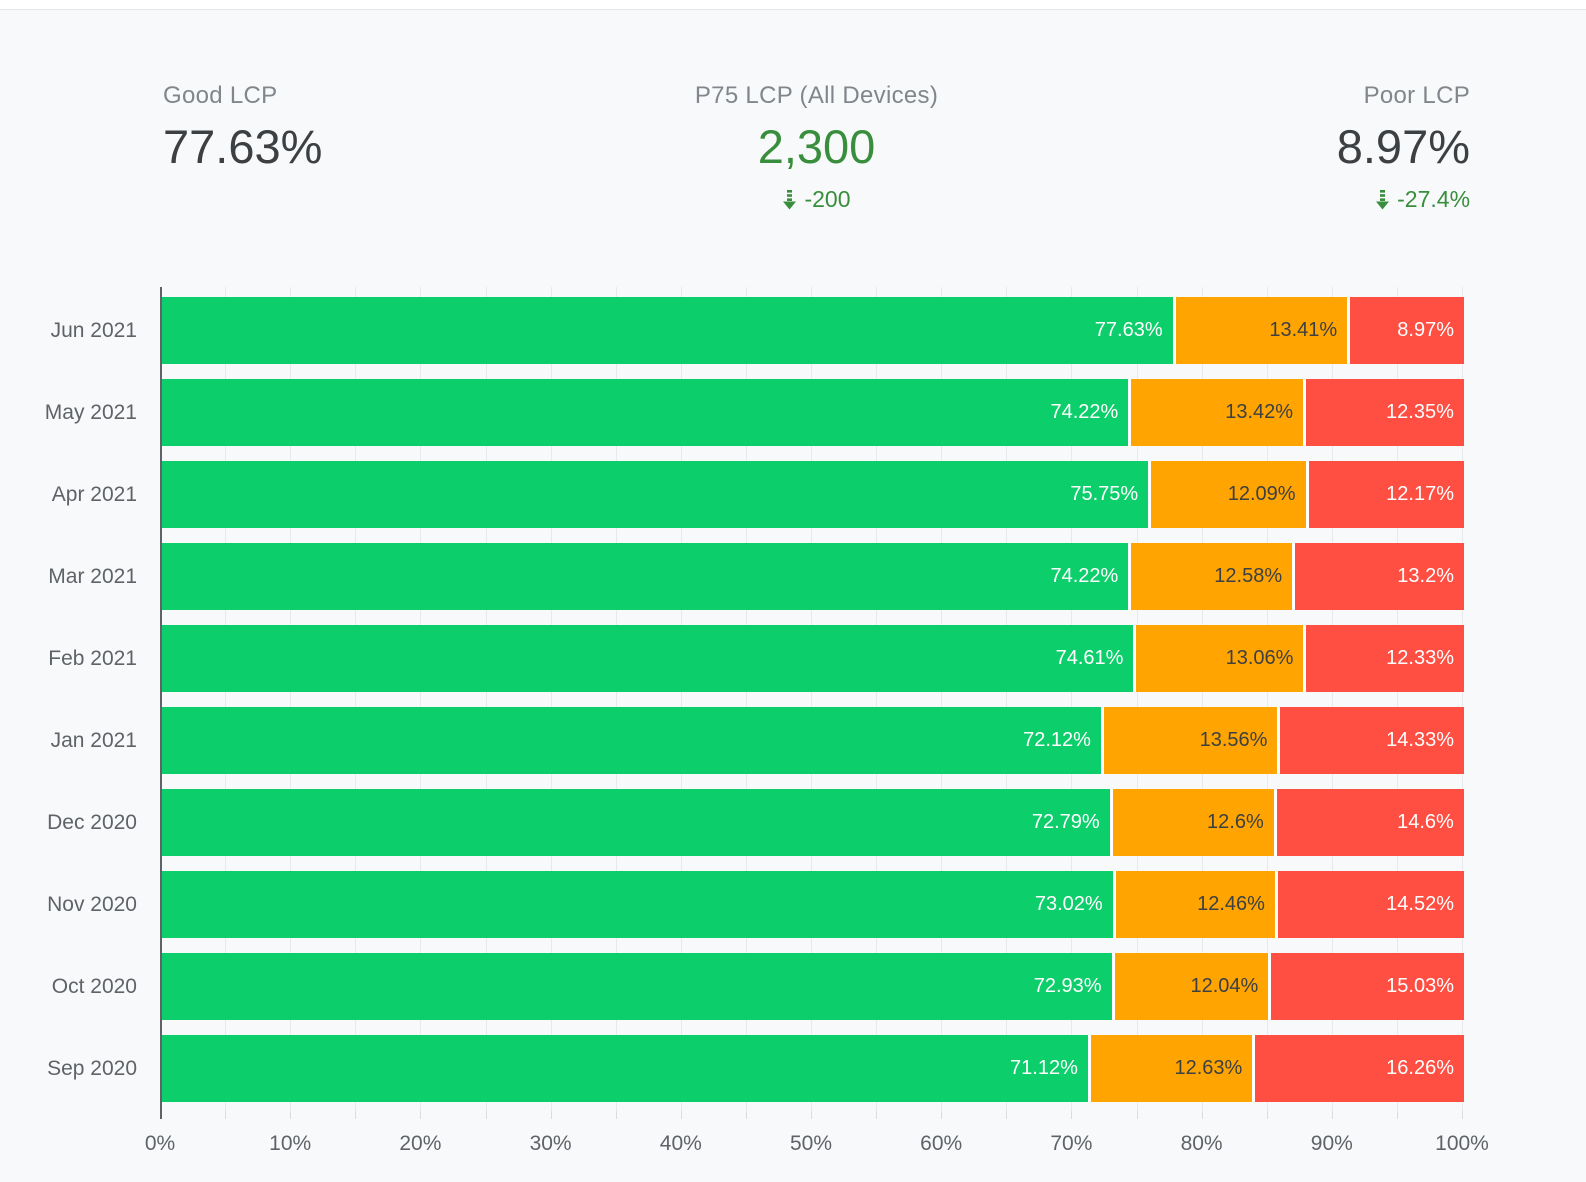 The image size is (1586, 1182). What do you see at coordinates (655, 494) in the screenshot?
I see `bar-segment-good: 75.75%` at bounding box center [655, 494].